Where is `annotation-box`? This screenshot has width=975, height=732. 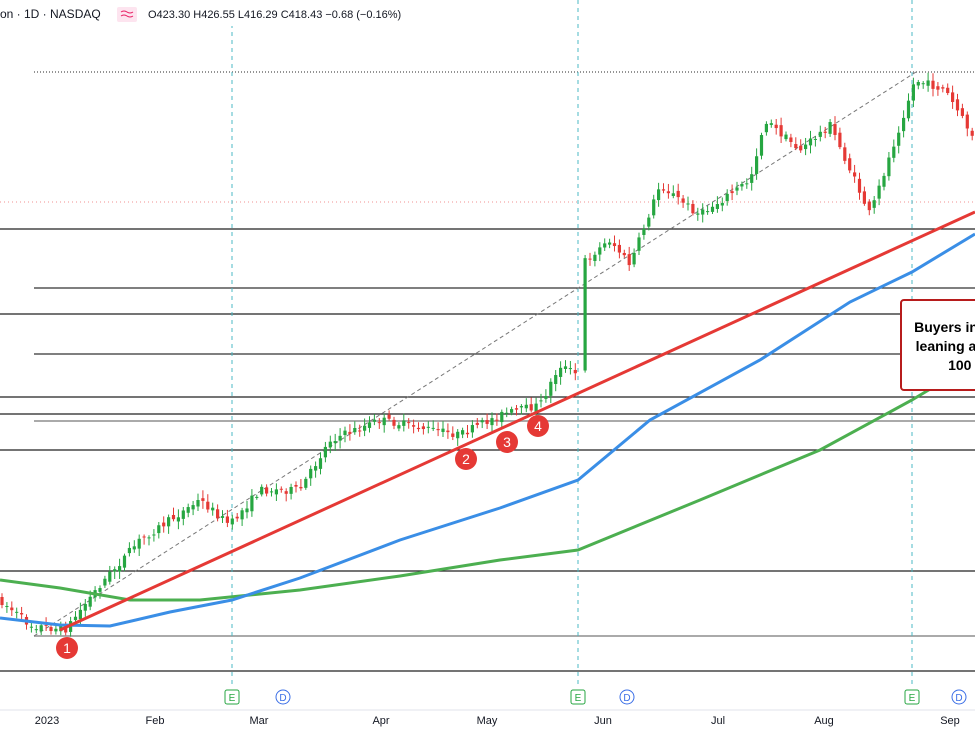 annotation-box is located at coordinates (937, 345).